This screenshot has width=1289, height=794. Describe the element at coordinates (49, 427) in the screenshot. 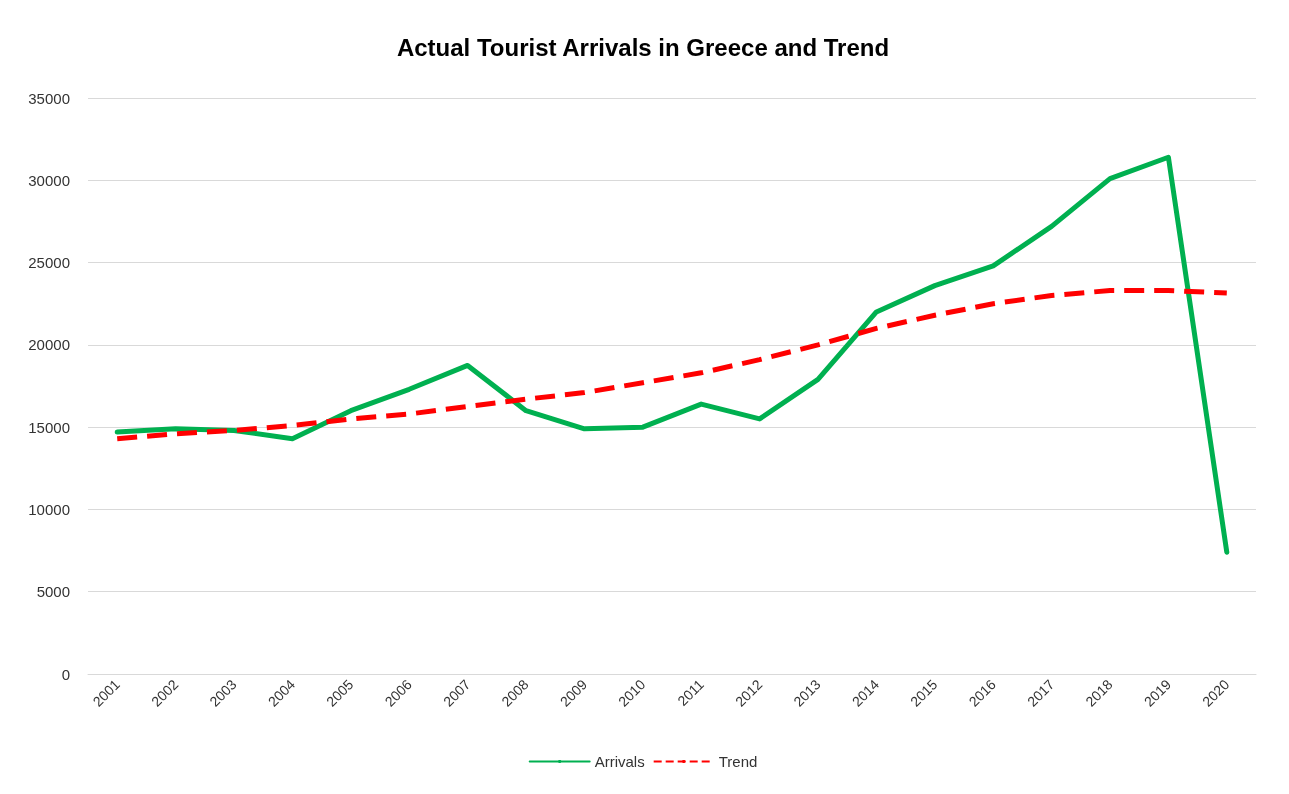

I see `y-tick-label: 15000` at that location.